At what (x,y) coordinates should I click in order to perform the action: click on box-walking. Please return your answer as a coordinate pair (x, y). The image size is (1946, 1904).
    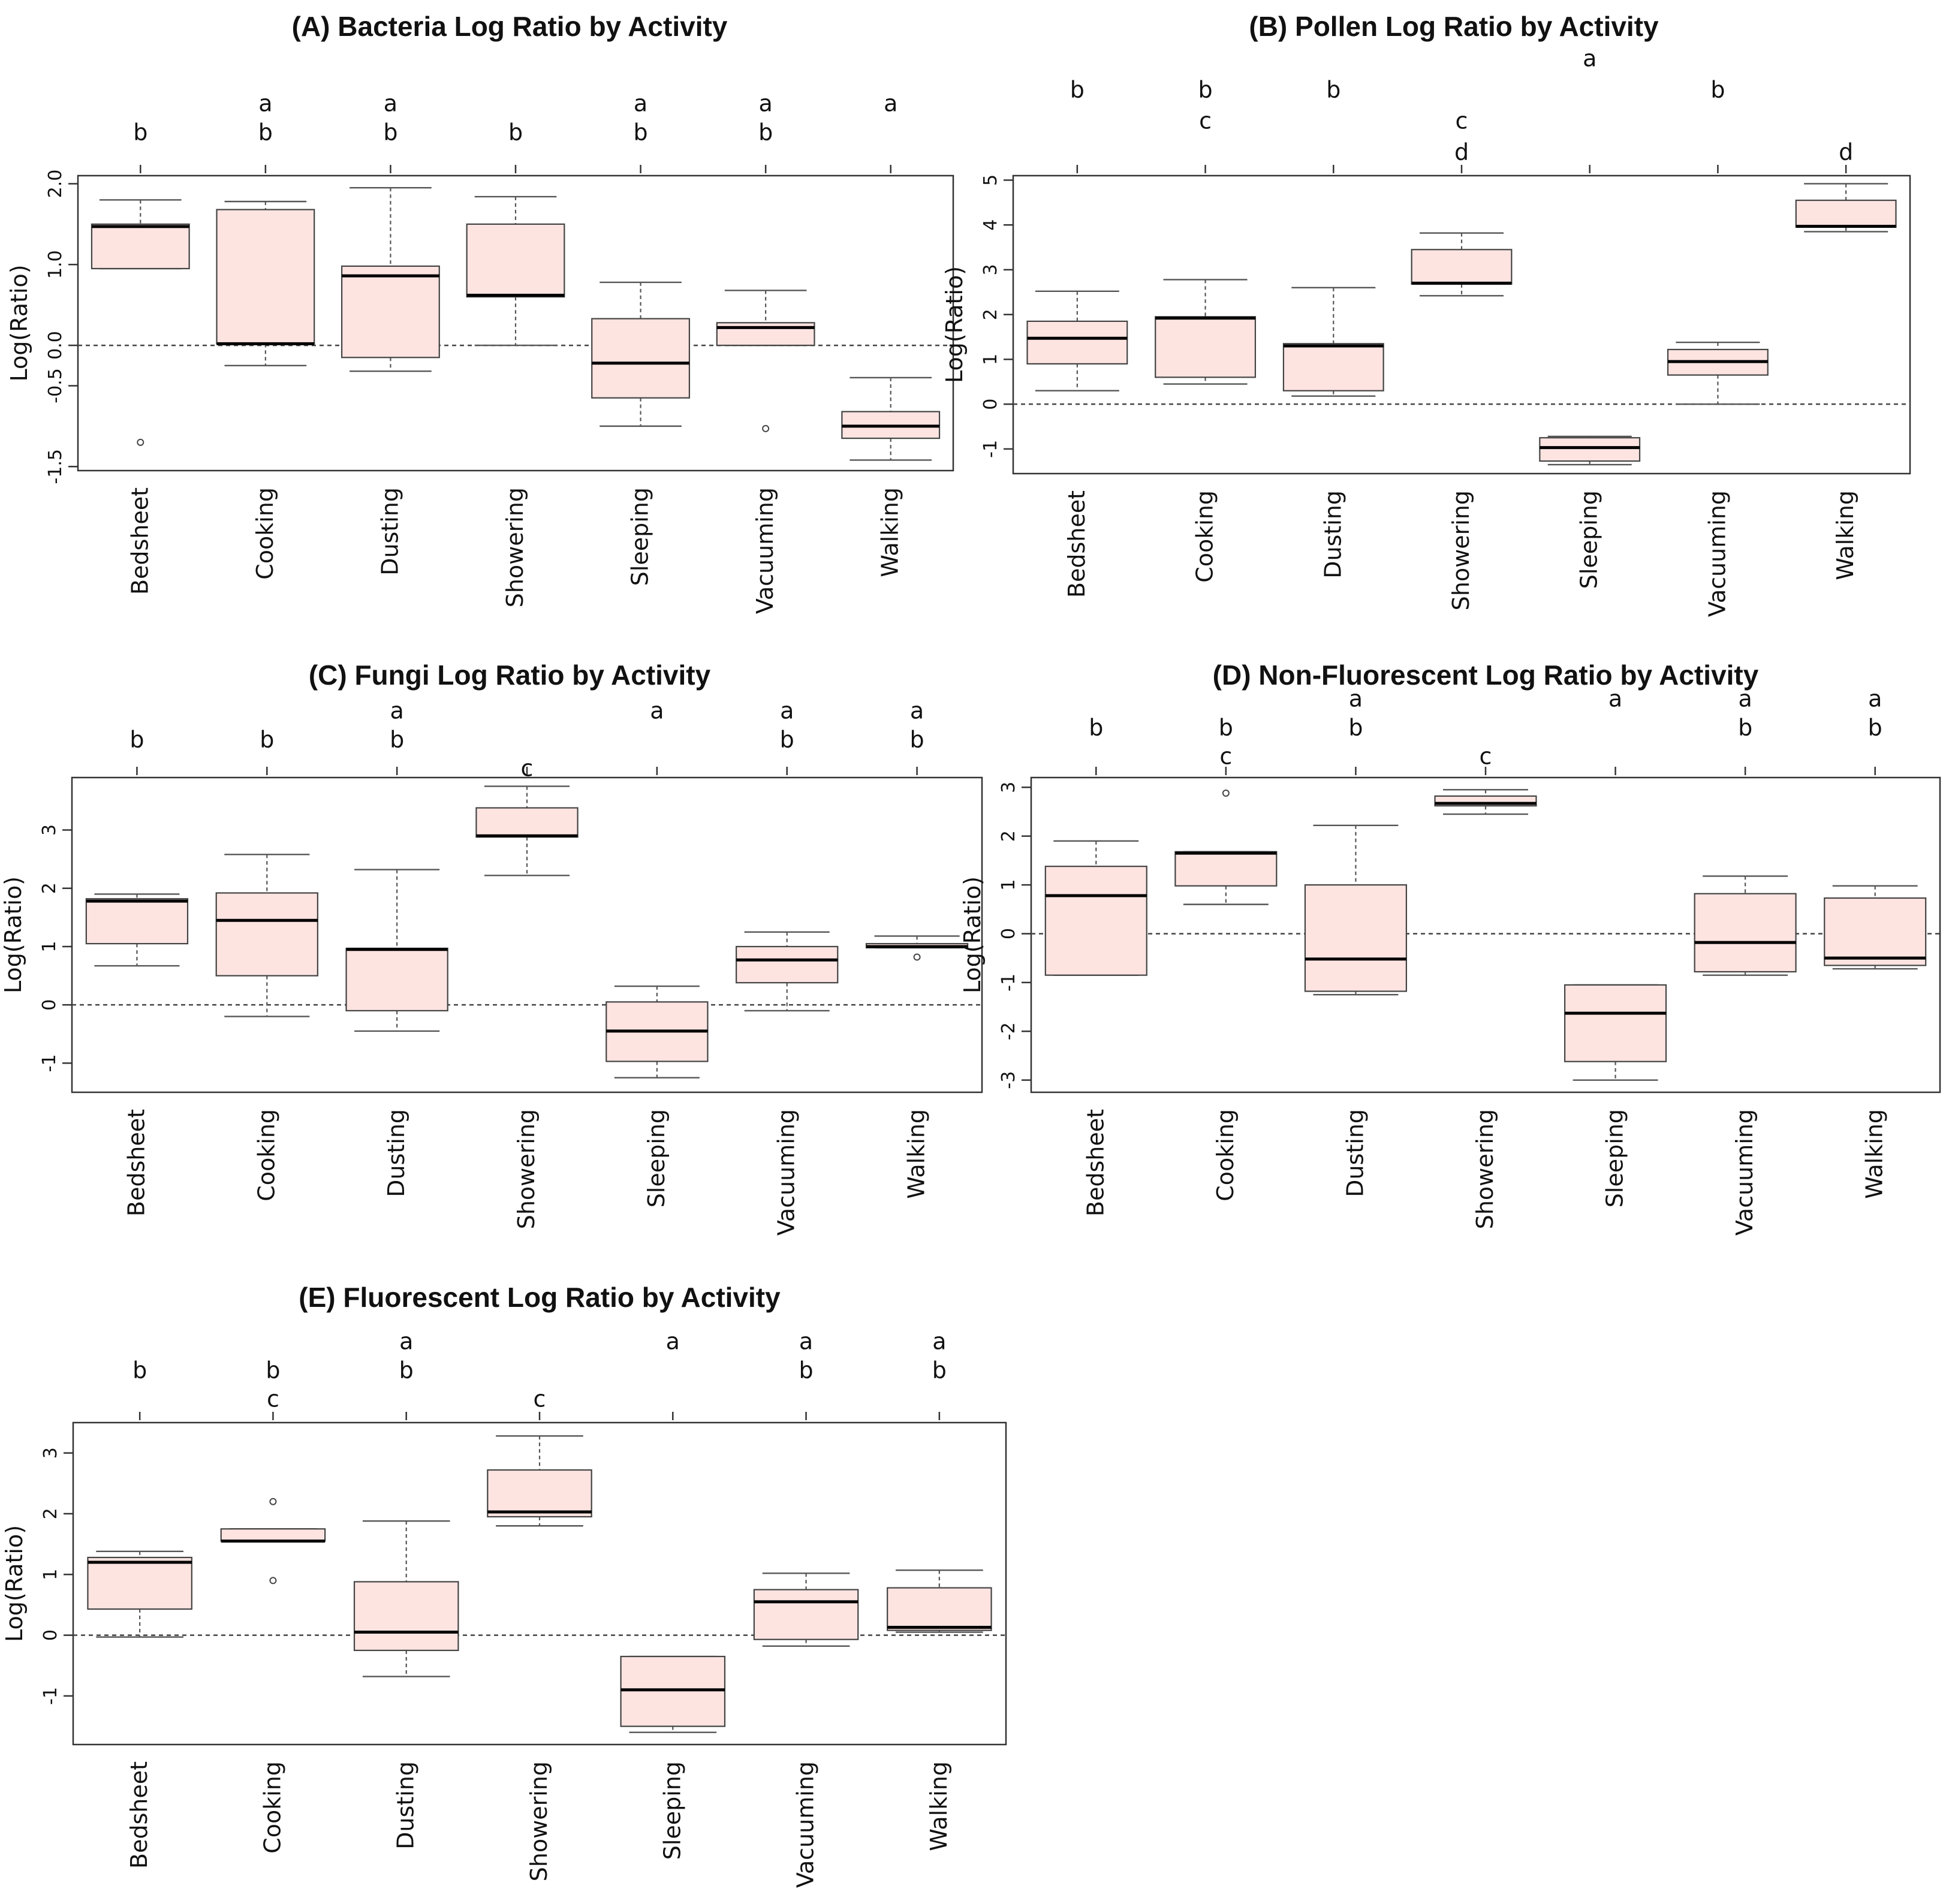
    Looking at the image, I should click on (1875, 928).